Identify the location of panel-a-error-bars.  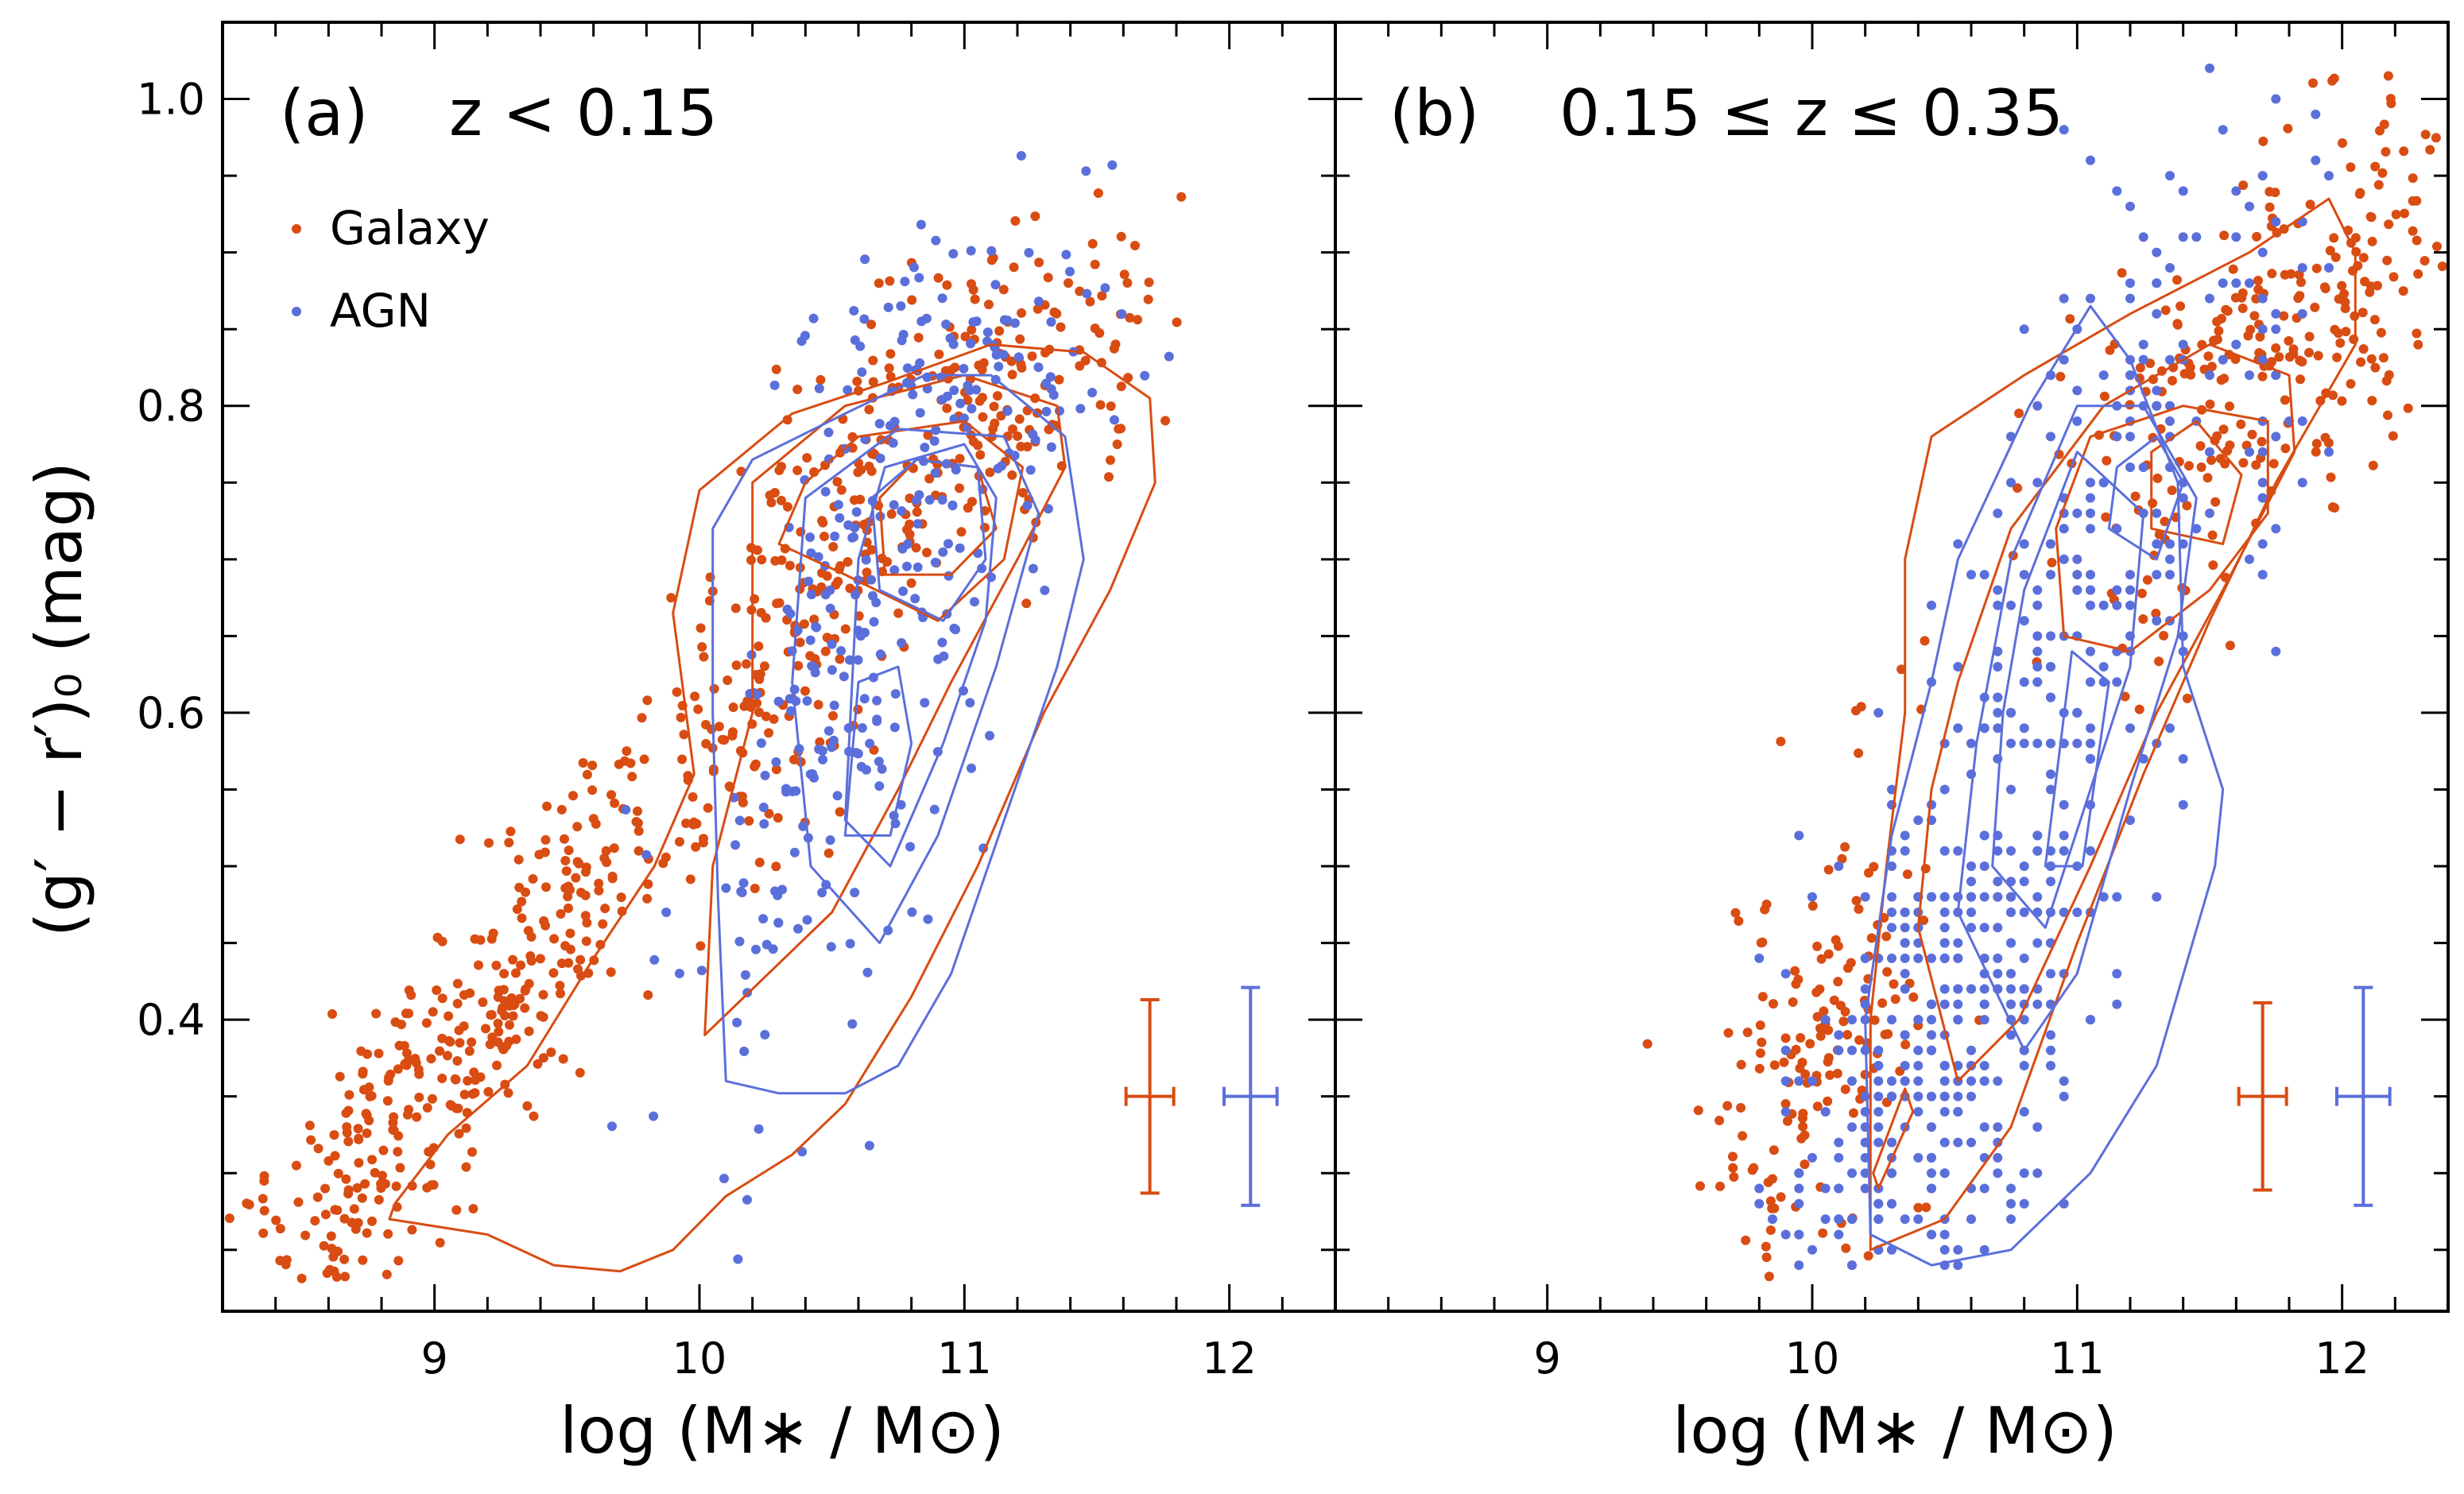
(1201, 1096).